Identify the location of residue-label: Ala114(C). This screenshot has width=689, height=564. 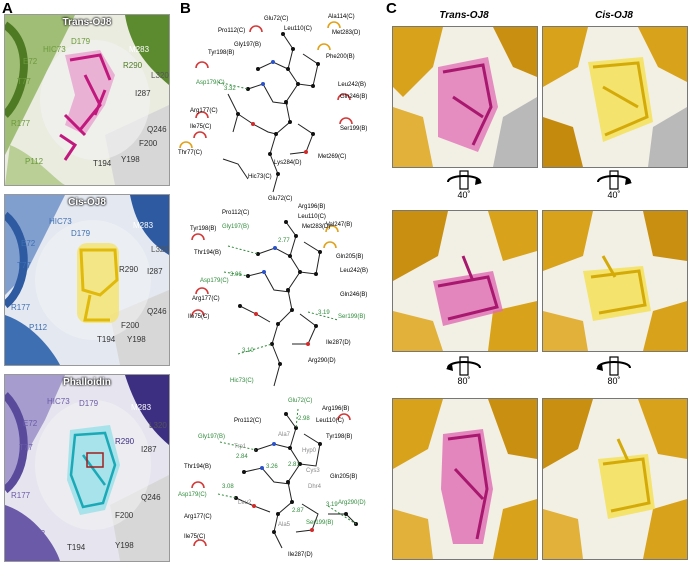
(341, 17).